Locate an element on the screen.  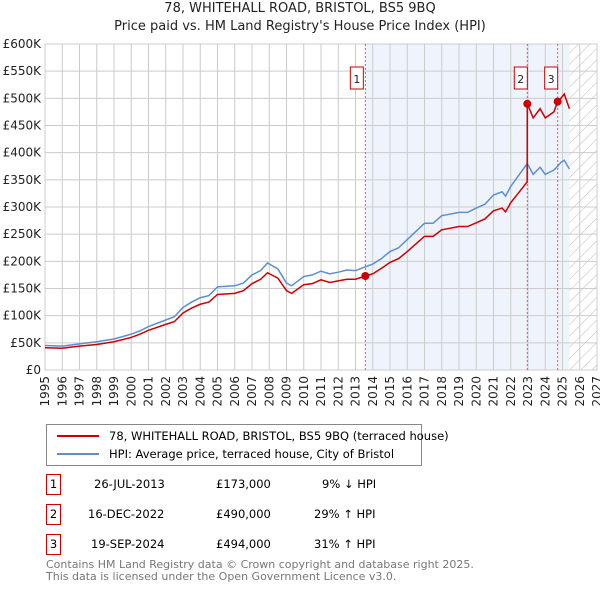
x-tick-label: 1999 is located at coordinates (114, 391).